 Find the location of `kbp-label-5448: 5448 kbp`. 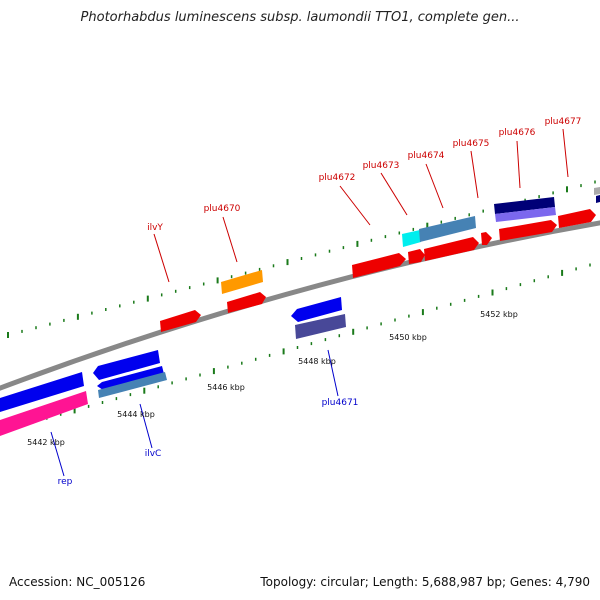

kbp-label-5448: 5448 kbp is located at coordinates (317, 361).